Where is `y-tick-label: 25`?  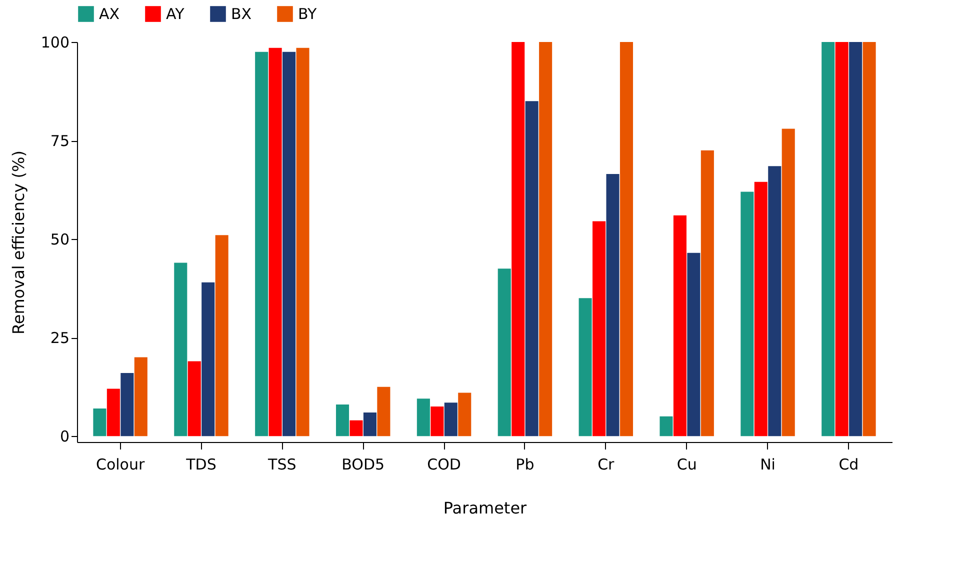 y-tick-label: 25 is located at coordinates (60, 338).